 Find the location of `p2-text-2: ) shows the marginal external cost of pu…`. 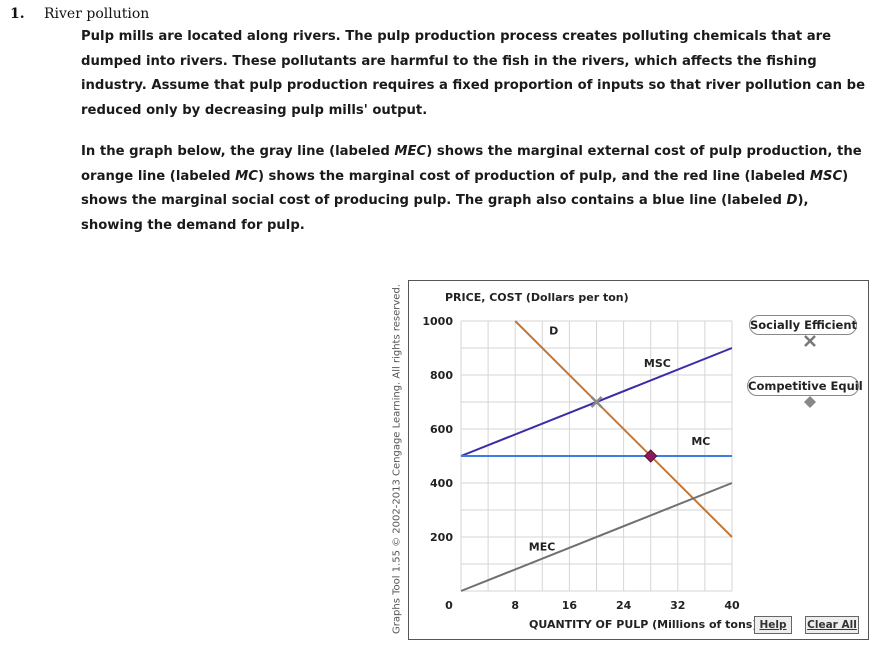

p2-text-2: ) shows the marginal external cost of pu… is located at coordinates (471, 164).